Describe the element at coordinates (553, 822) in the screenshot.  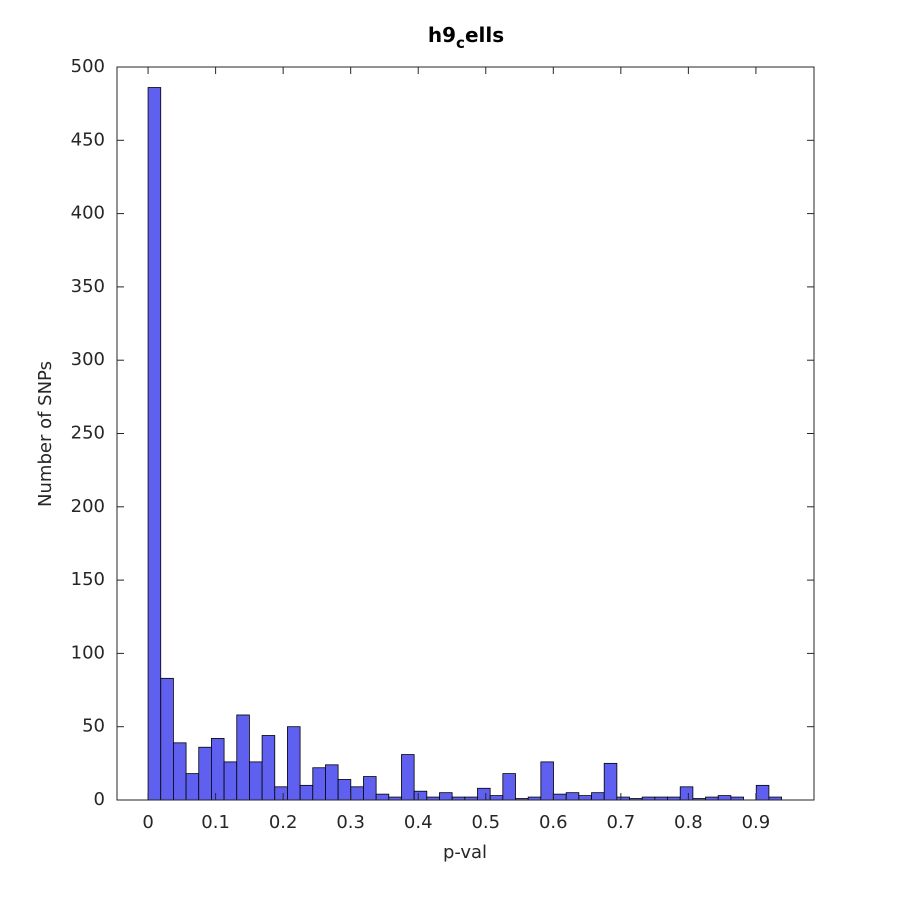
I see `x-tick-label: 0.6` at that location.